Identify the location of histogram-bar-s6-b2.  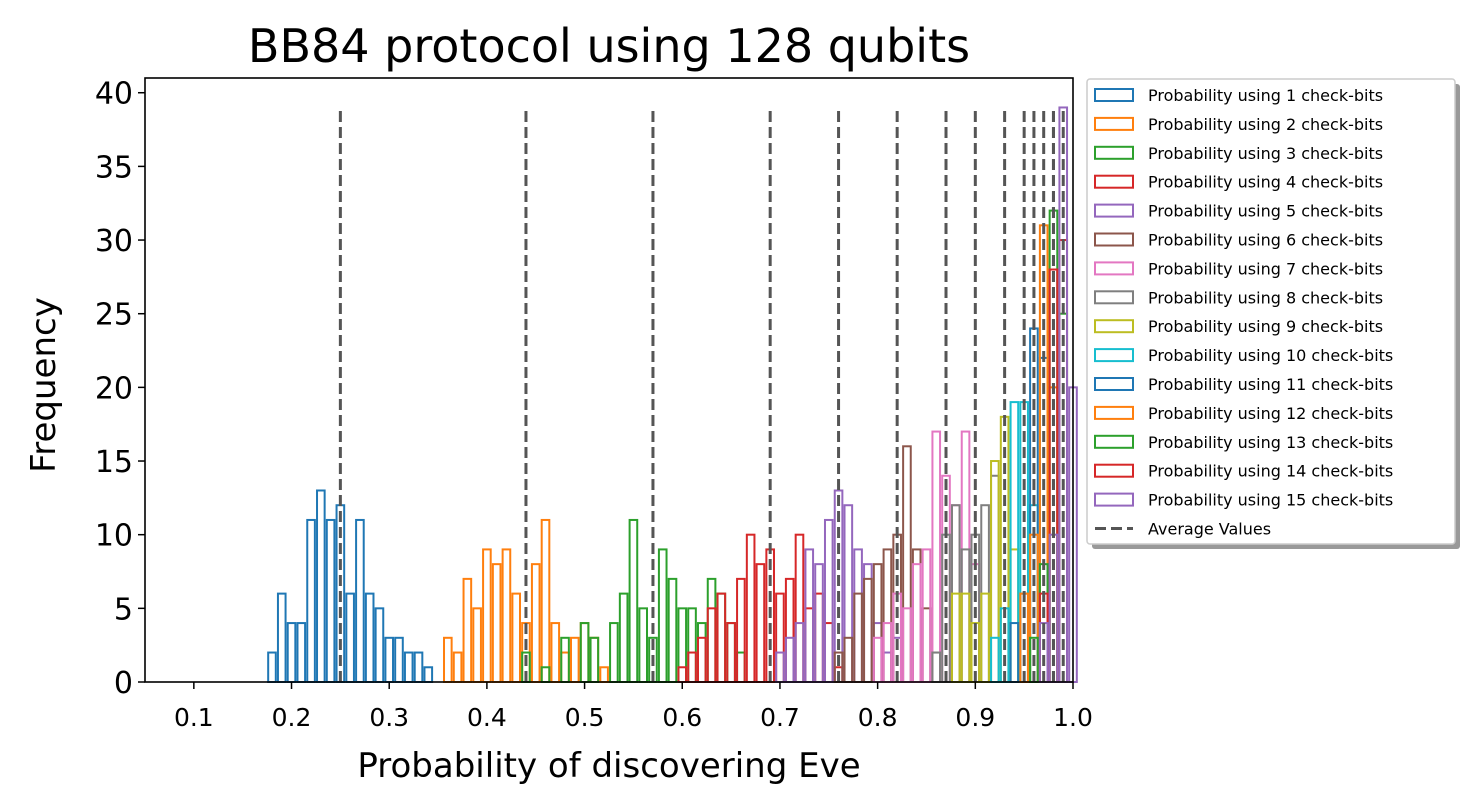
(848, 659).